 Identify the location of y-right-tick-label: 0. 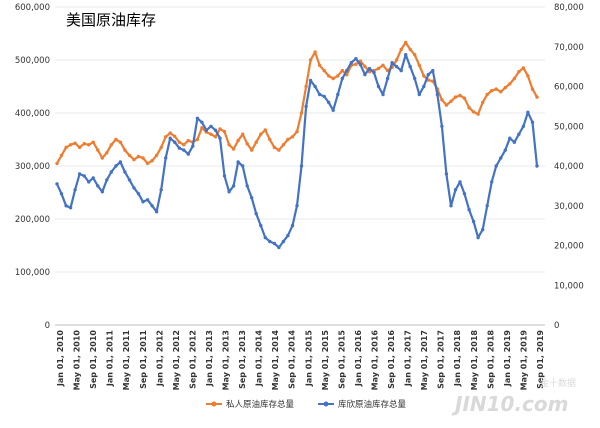
(556, 326).